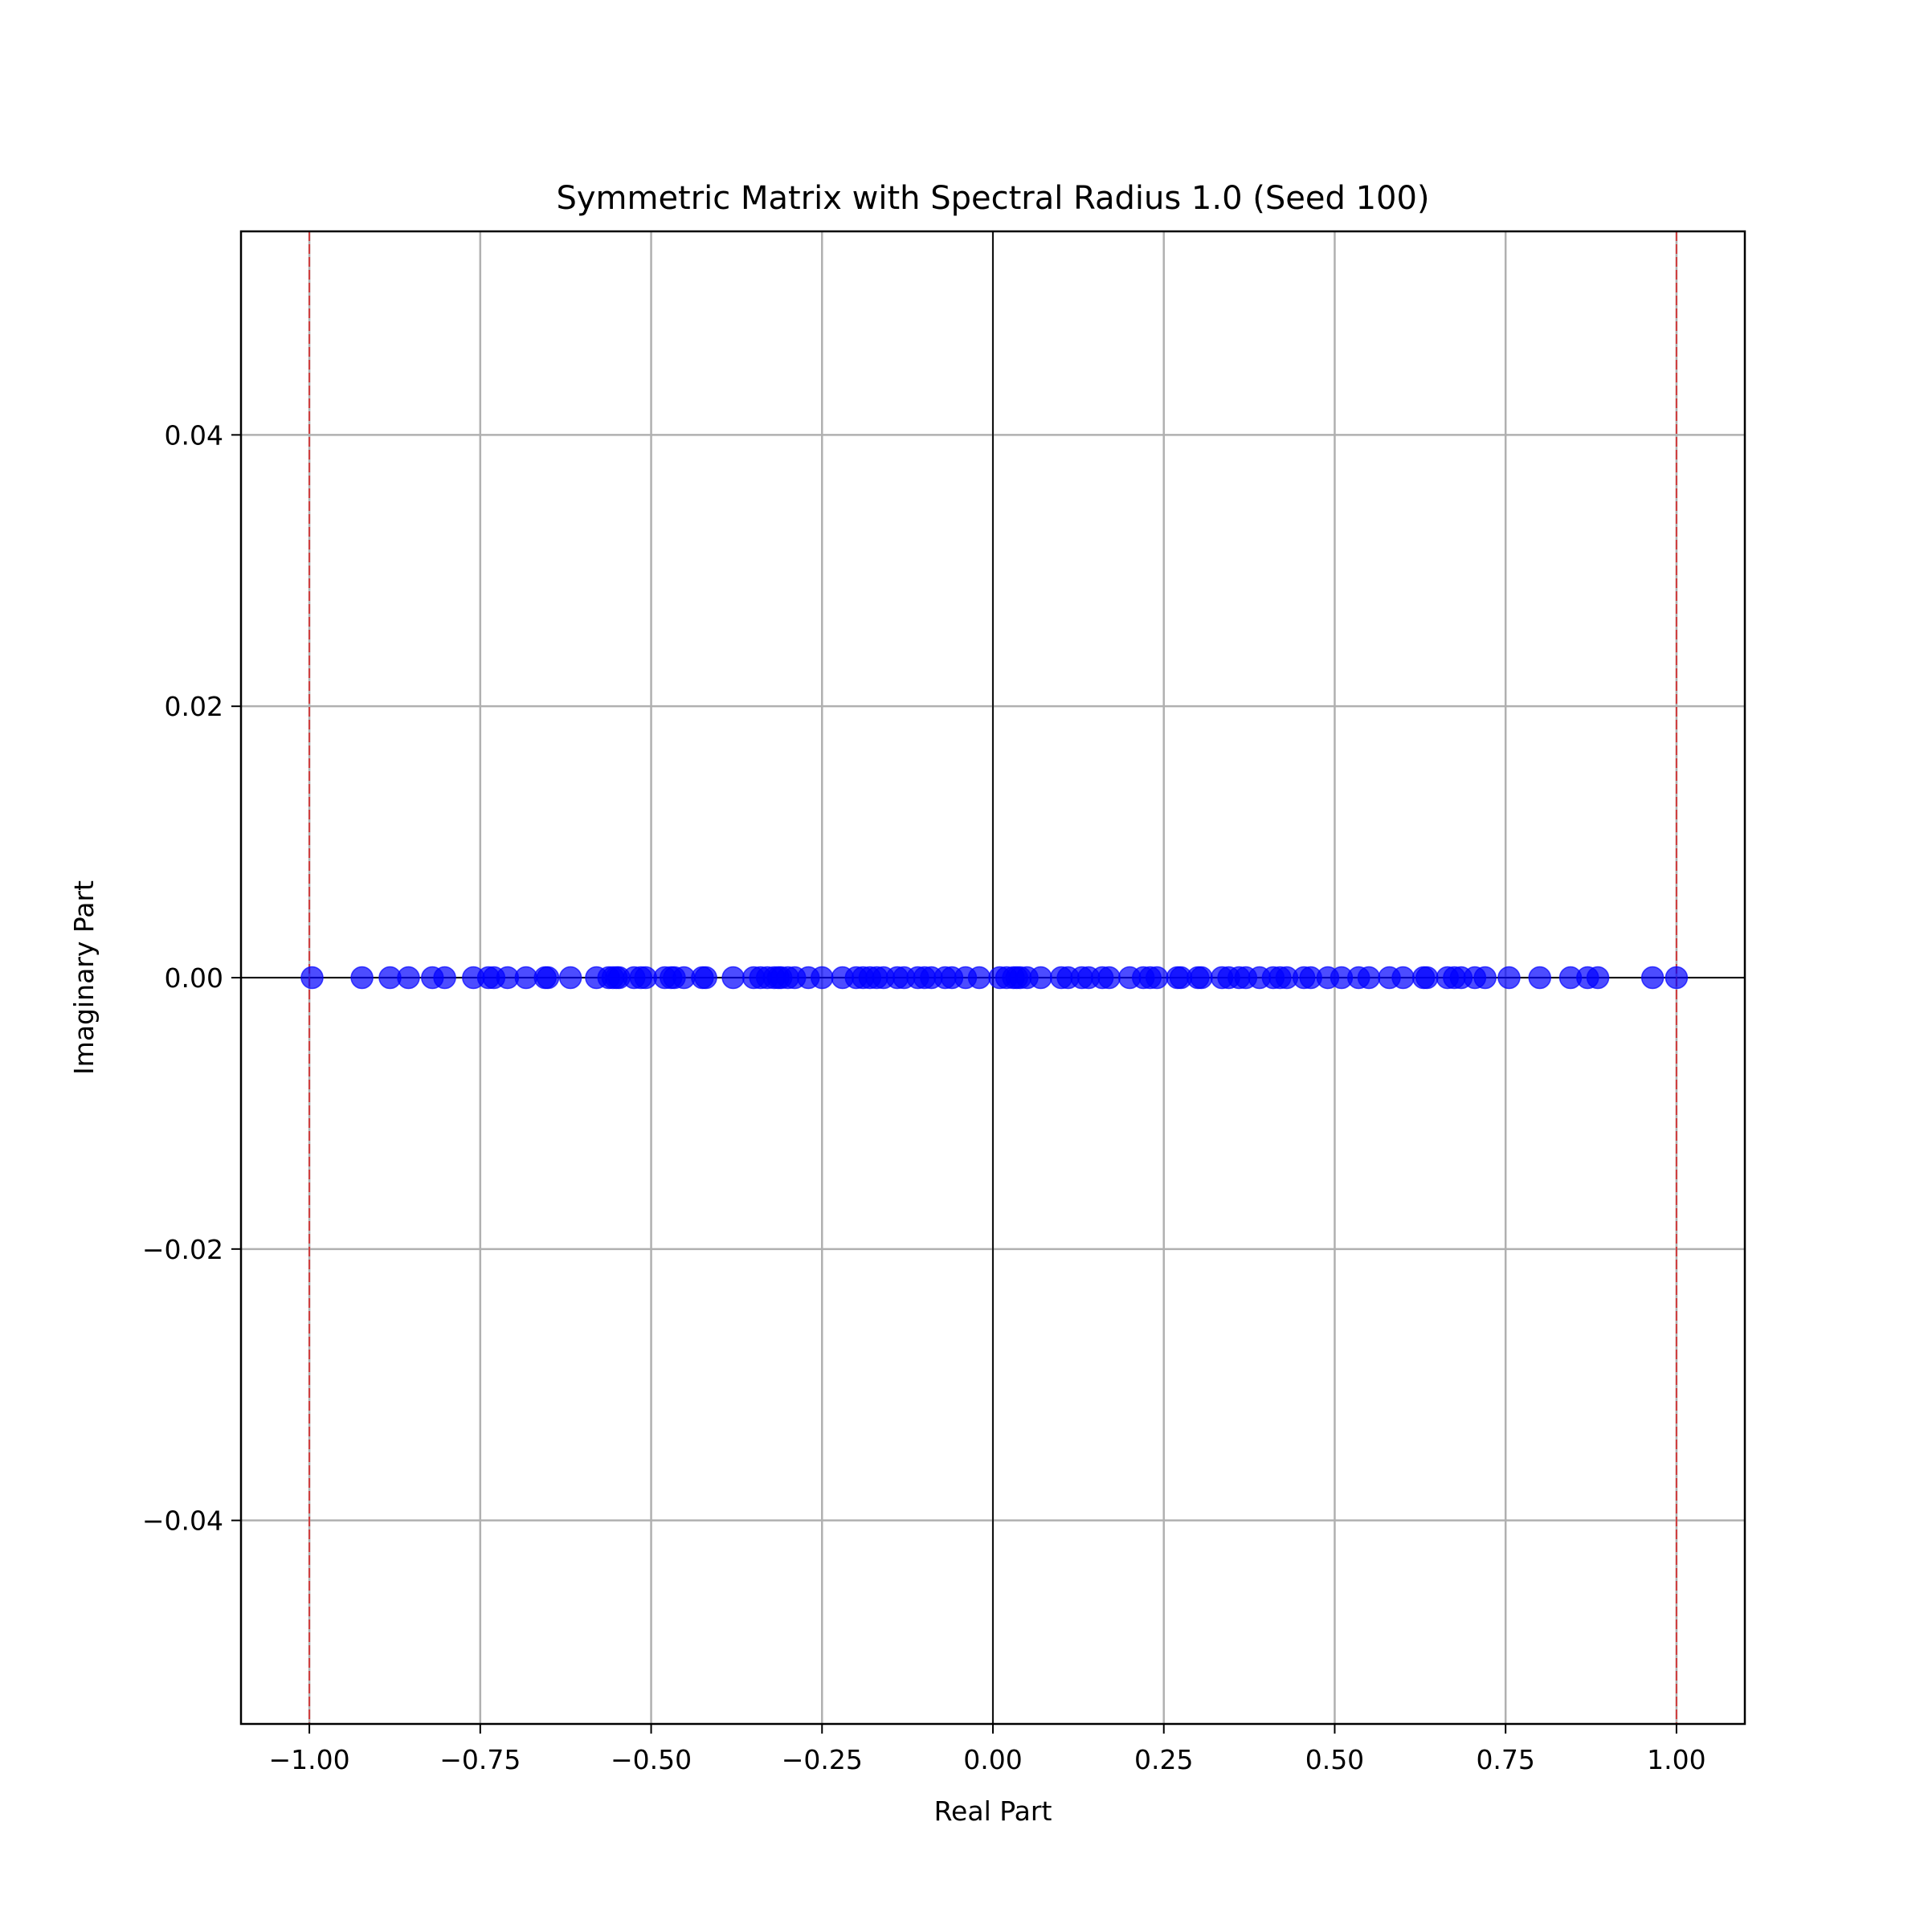 The width and height of the screenshot is (1928, 1932). Describe the element at coordinates (993, 1811) in the screenshot. I see `x-axis-label: Real Part` at that location.